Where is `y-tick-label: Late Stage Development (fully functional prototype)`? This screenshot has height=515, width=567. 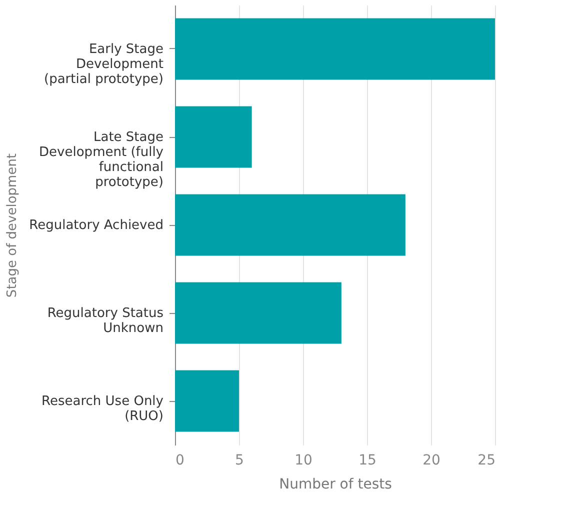 y-tick-label: Late Stage Development (fully functional prototype) is located at coordinates (101, 160).